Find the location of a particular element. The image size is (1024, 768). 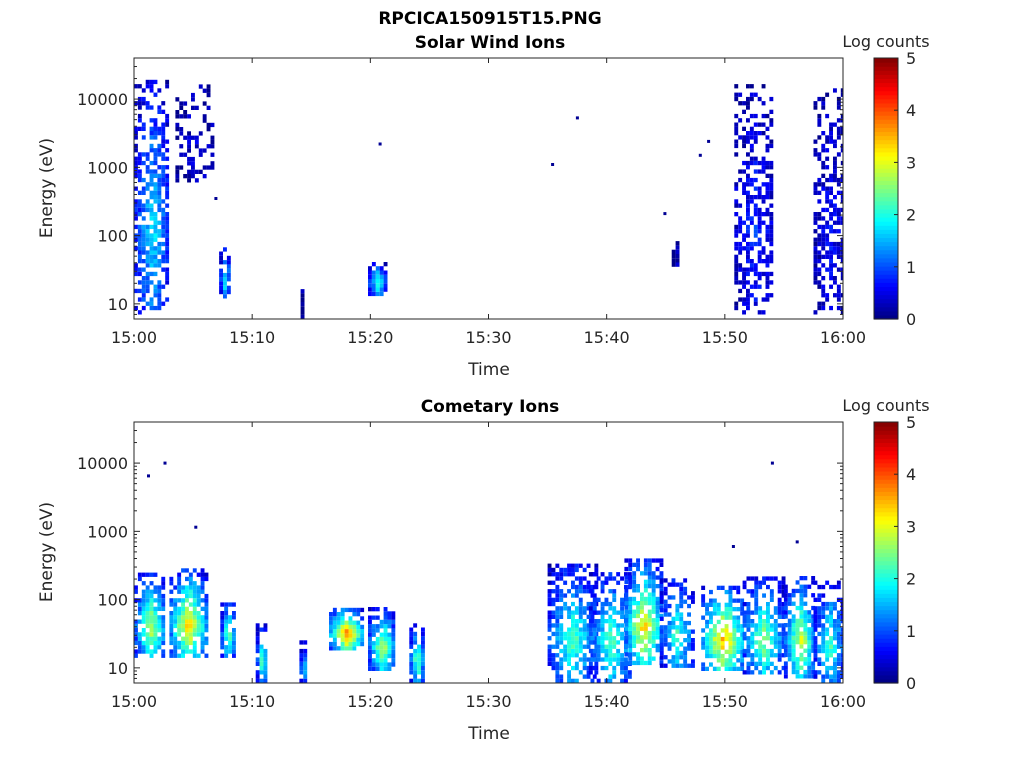

x-tick-label: 15:10 is located at coordinates (252, 337).